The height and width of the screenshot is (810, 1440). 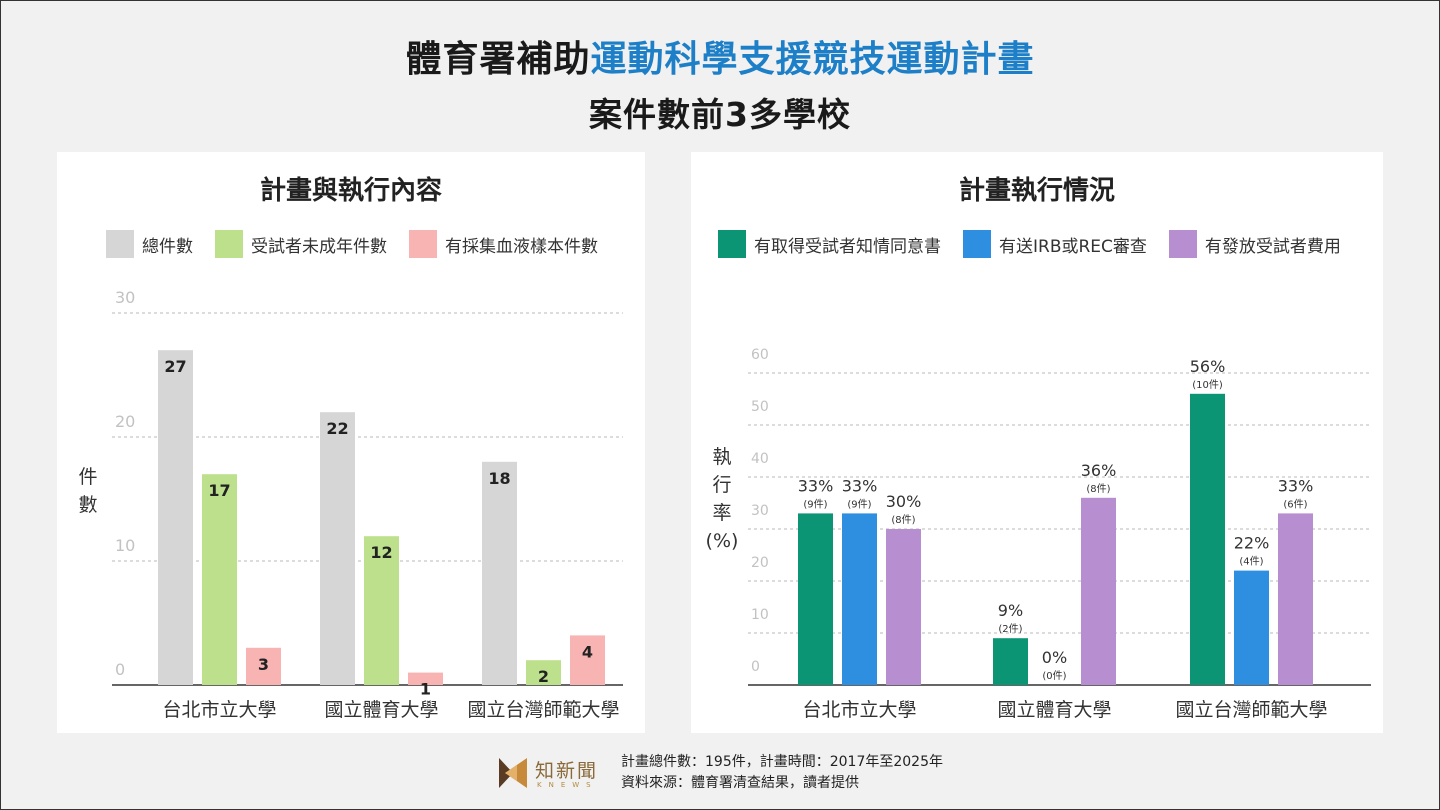 What do you see at coordinates (1295, 504) in the screenshot?
I see `bar-count-label: (6件)` at bounding box center [1295, 504].